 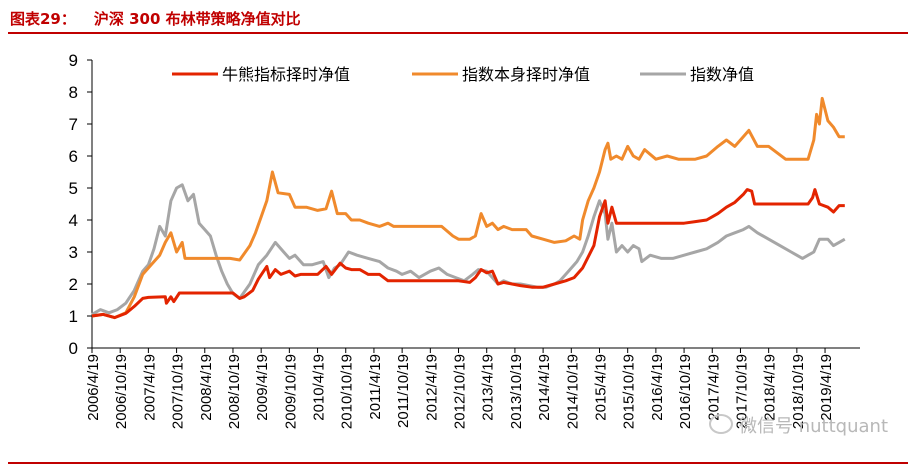 I want to click on watermark: 微信号 nuttquant, so click(x=798, y=425).